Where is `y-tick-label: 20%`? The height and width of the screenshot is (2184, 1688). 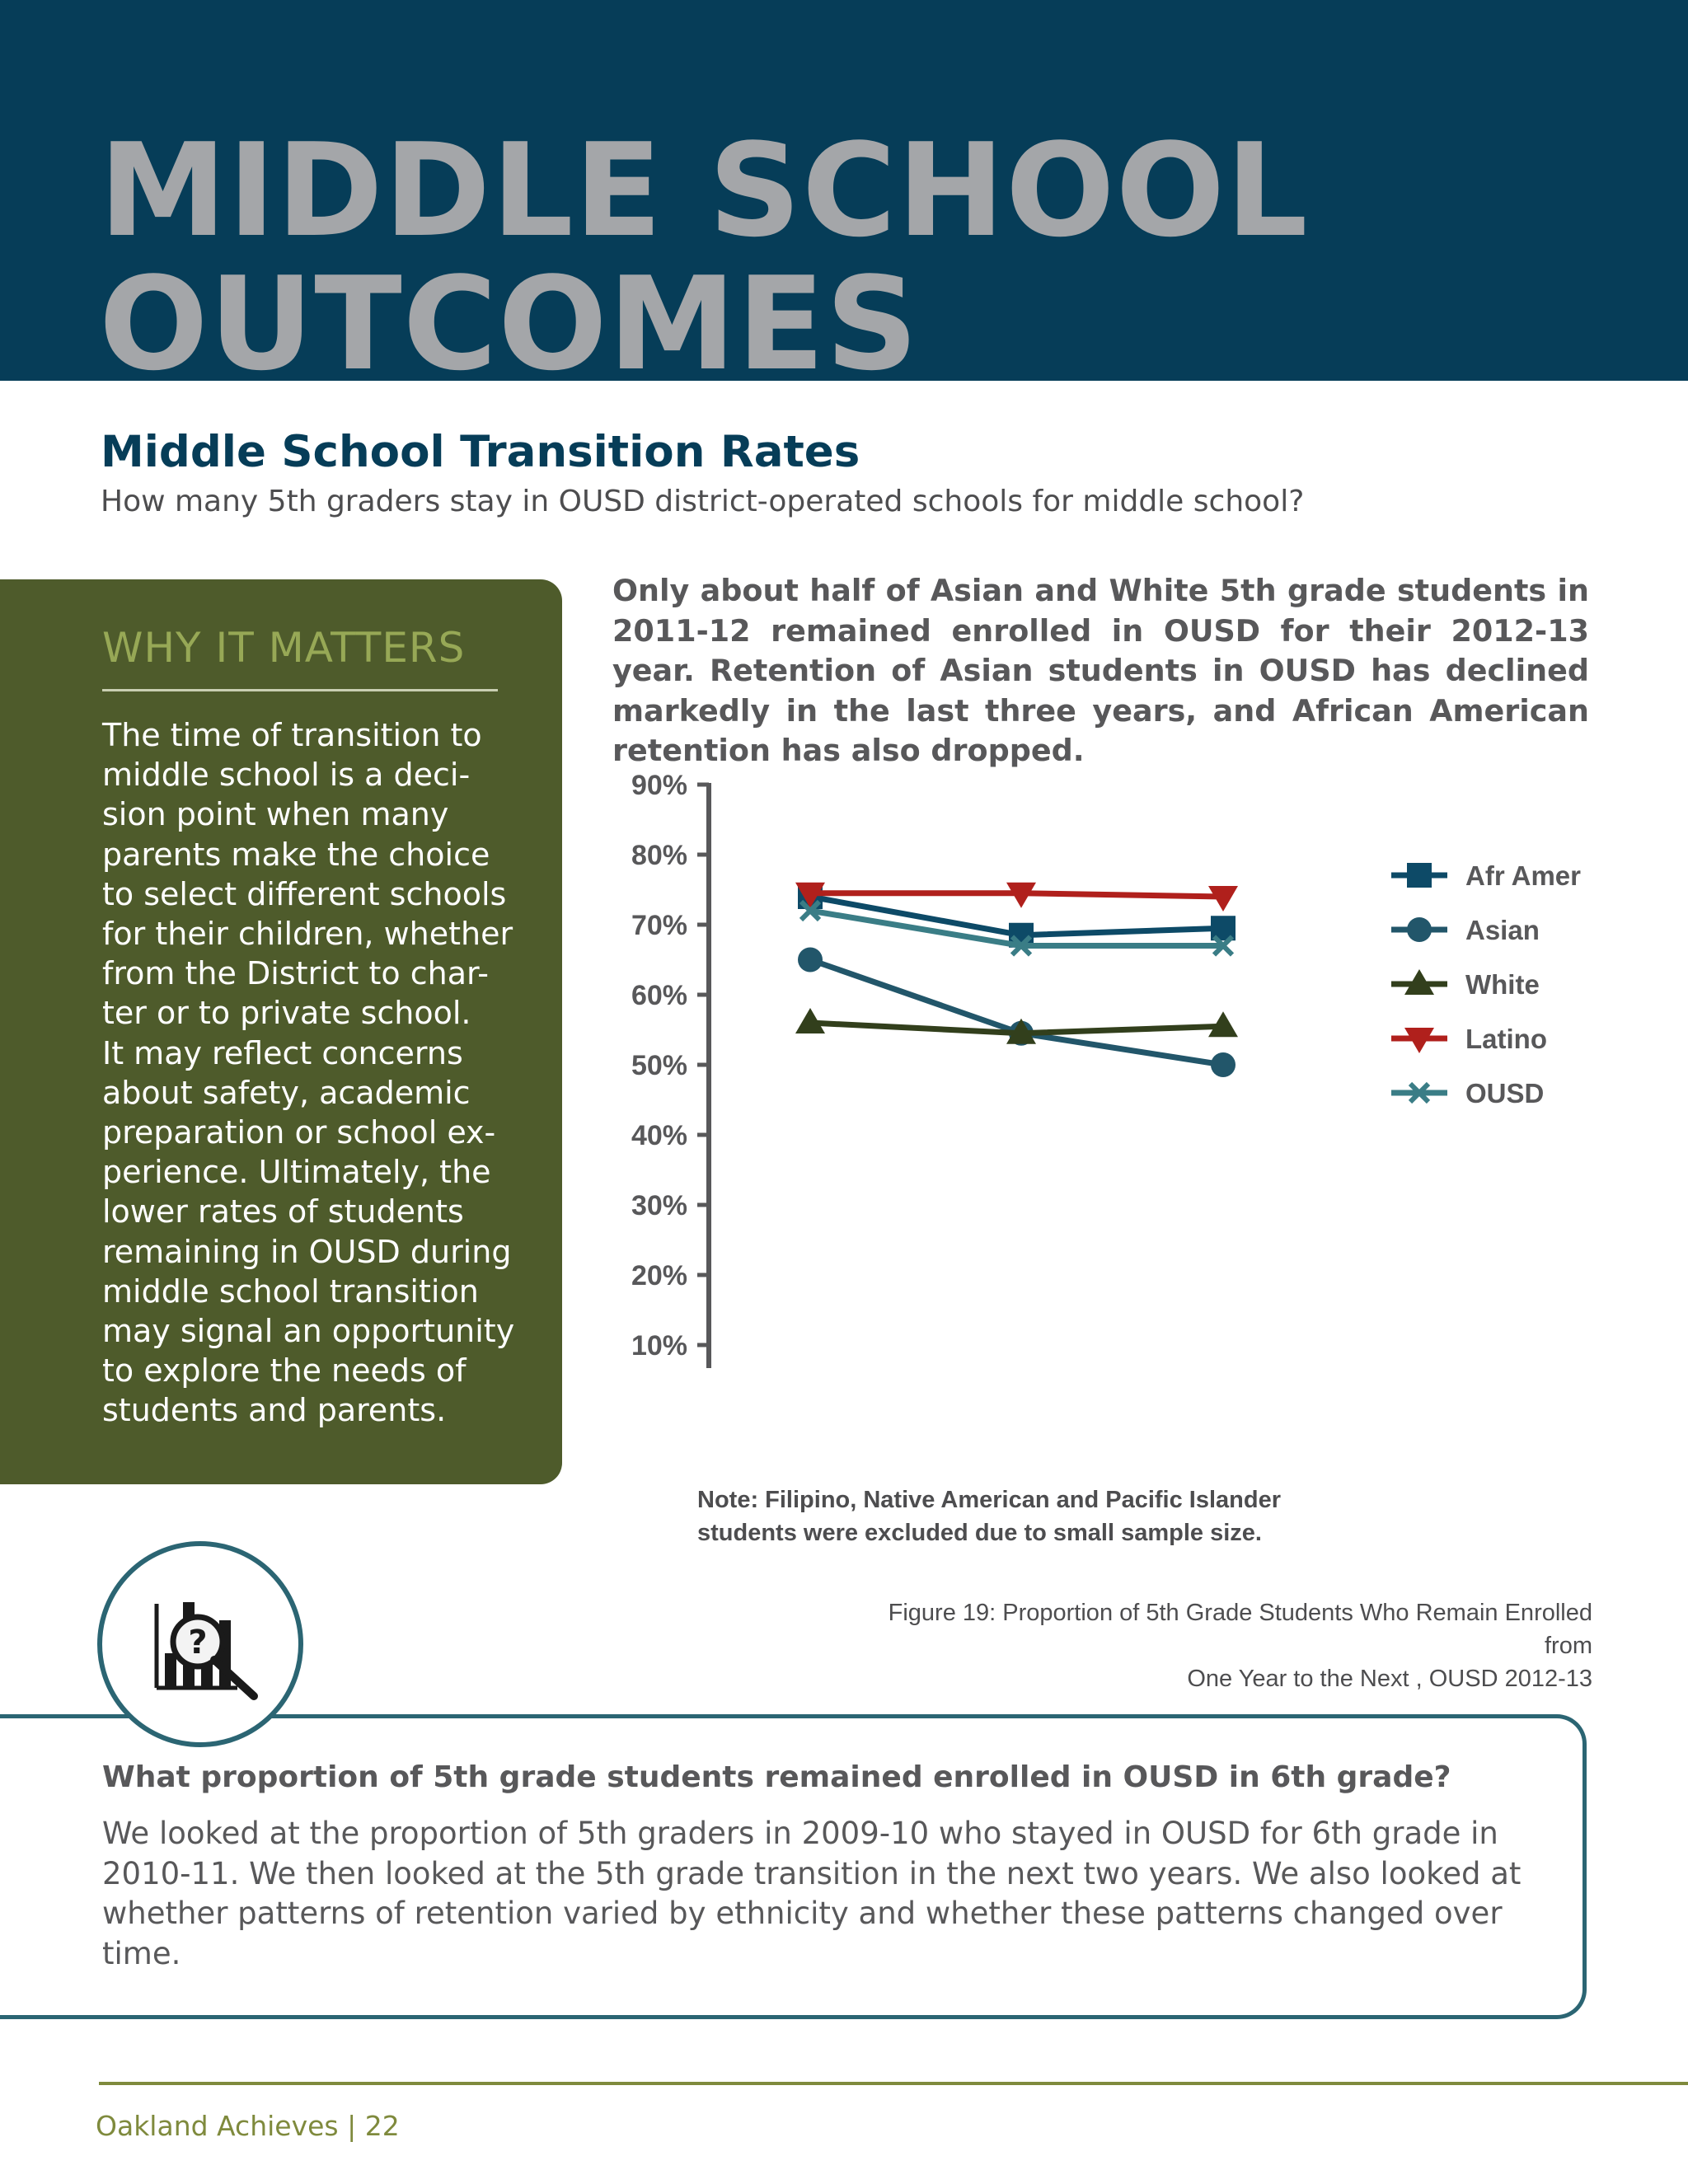 y-tick-label: 20% is located at coordinates (659, 1275).